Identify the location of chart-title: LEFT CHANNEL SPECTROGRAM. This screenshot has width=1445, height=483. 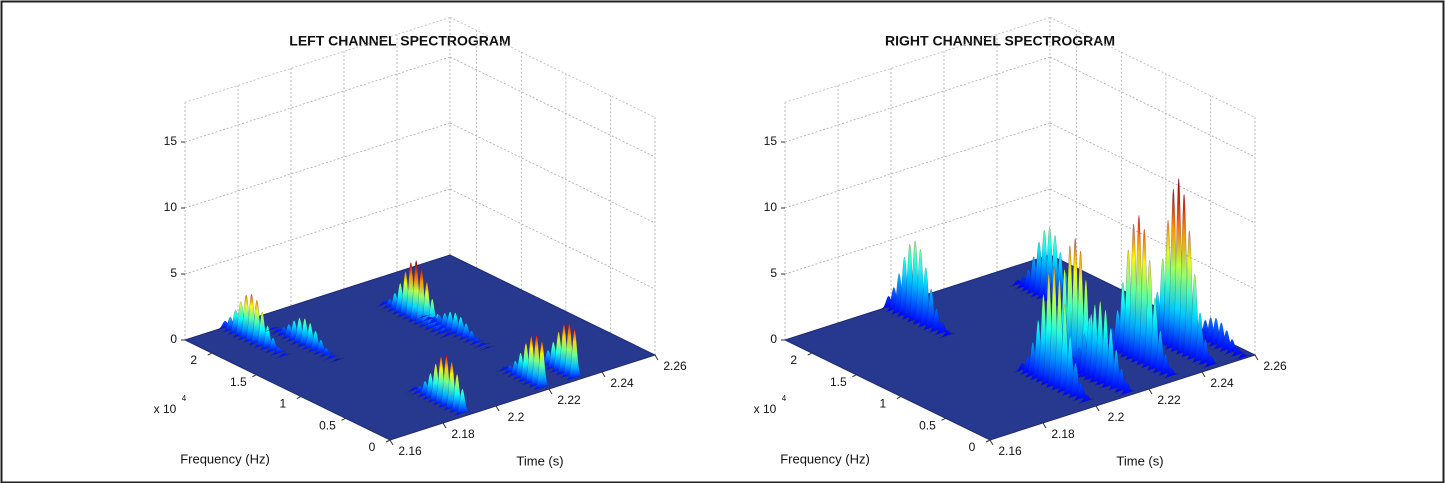
(399, 41).